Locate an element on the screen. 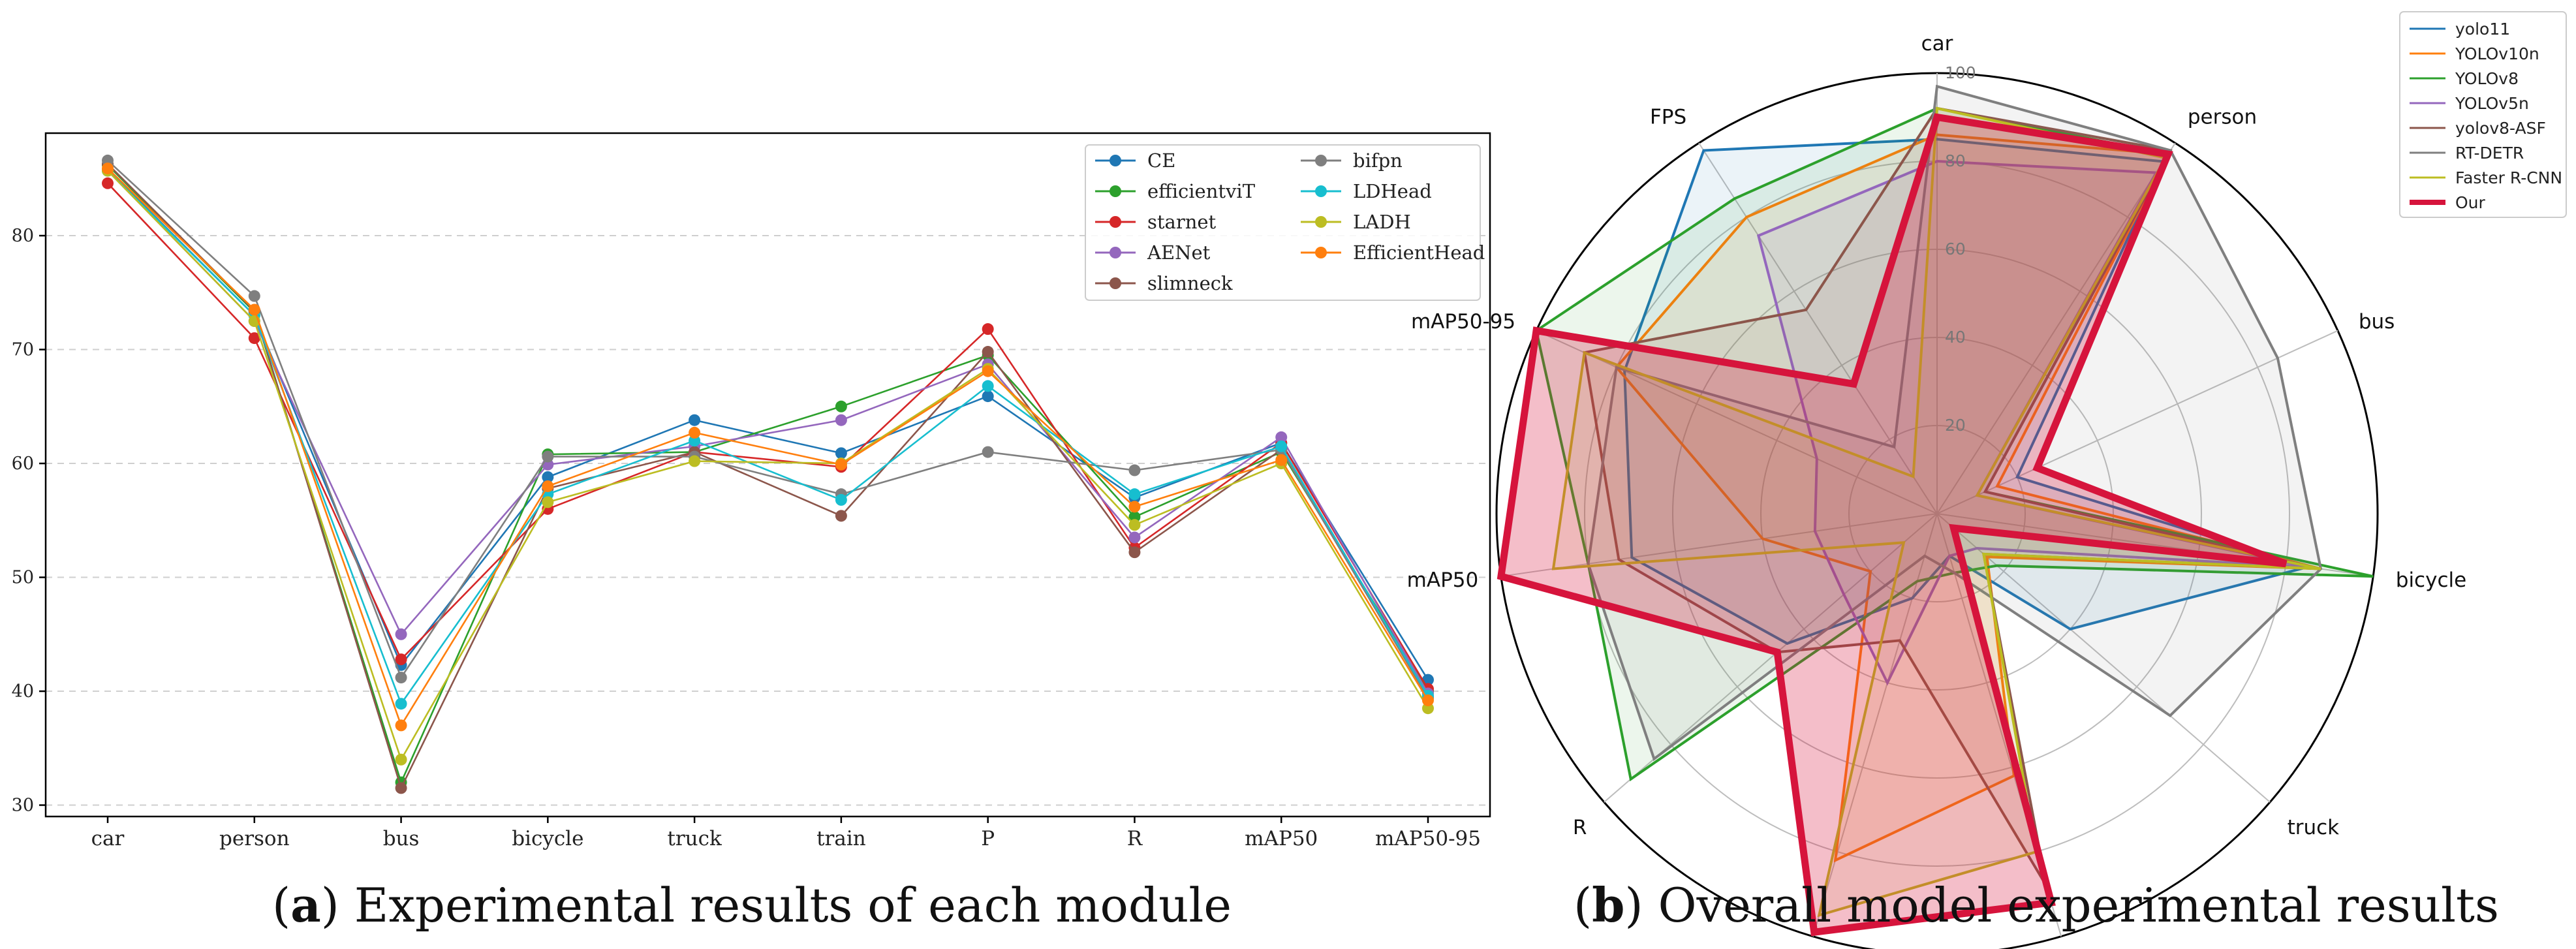 The width and height of the screenshot is (2576, 949). radar-axis-label-fps: FPS is located at coordinates (1668, 117).